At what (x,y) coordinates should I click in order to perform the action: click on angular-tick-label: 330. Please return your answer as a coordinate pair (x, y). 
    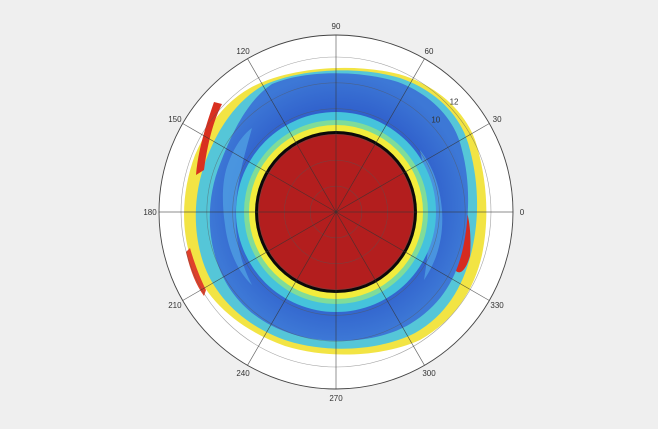
    Looking at the image, I should click on (497, 305).